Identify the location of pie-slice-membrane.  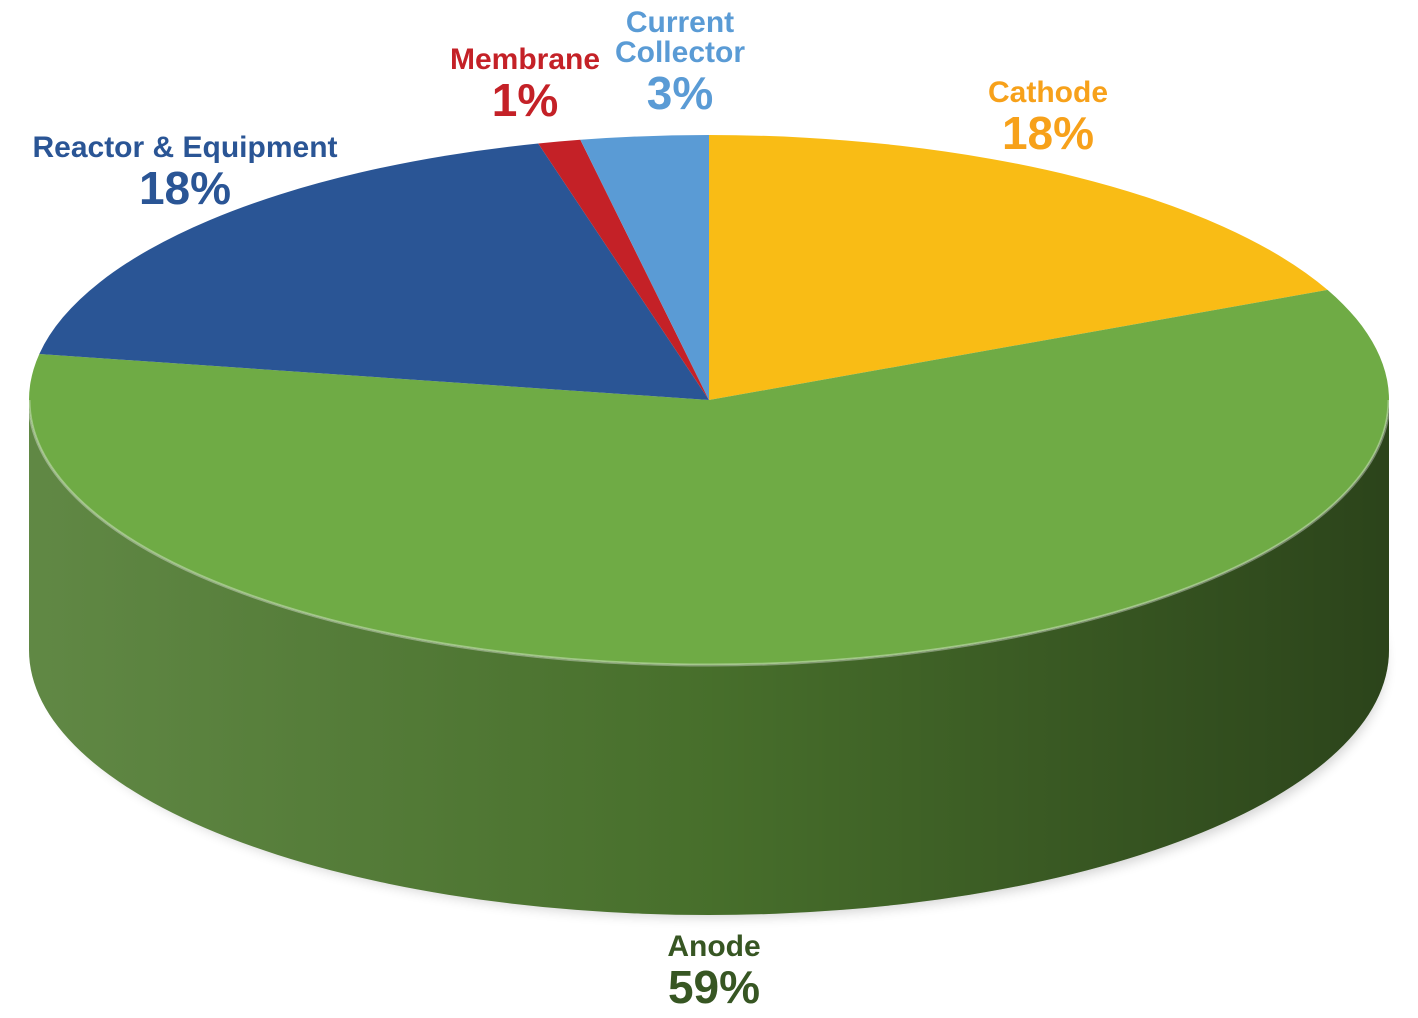
(623, 270).